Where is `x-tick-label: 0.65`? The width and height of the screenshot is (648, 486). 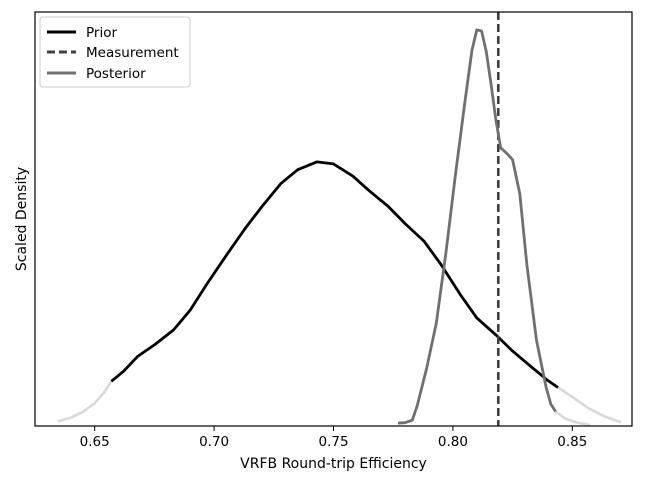
x-tick-label: 0.65 is located at coordinates (95, 442).